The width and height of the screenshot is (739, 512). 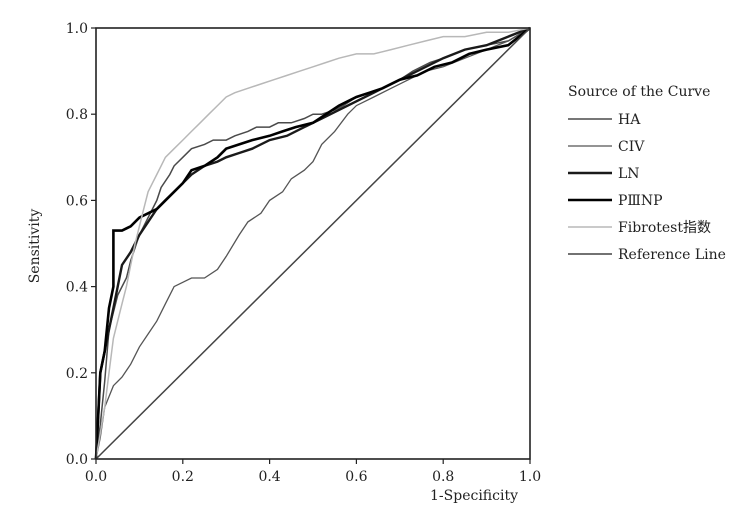 I want to click on legend-label: PⅢNP, so click(x=640, y=201).